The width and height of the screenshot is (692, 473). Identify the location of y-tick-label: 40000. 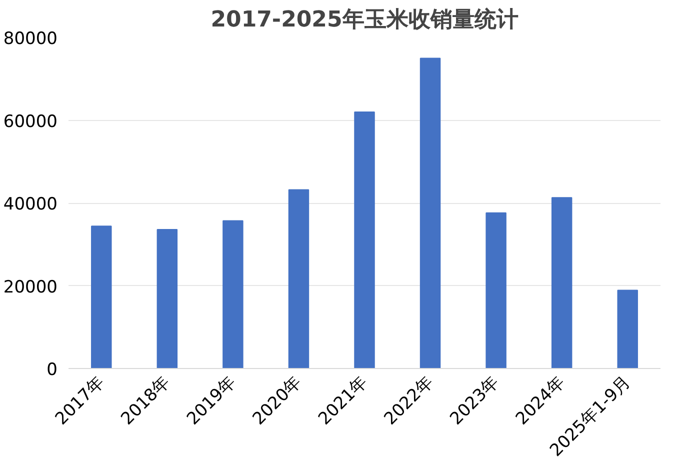
(30, 204).